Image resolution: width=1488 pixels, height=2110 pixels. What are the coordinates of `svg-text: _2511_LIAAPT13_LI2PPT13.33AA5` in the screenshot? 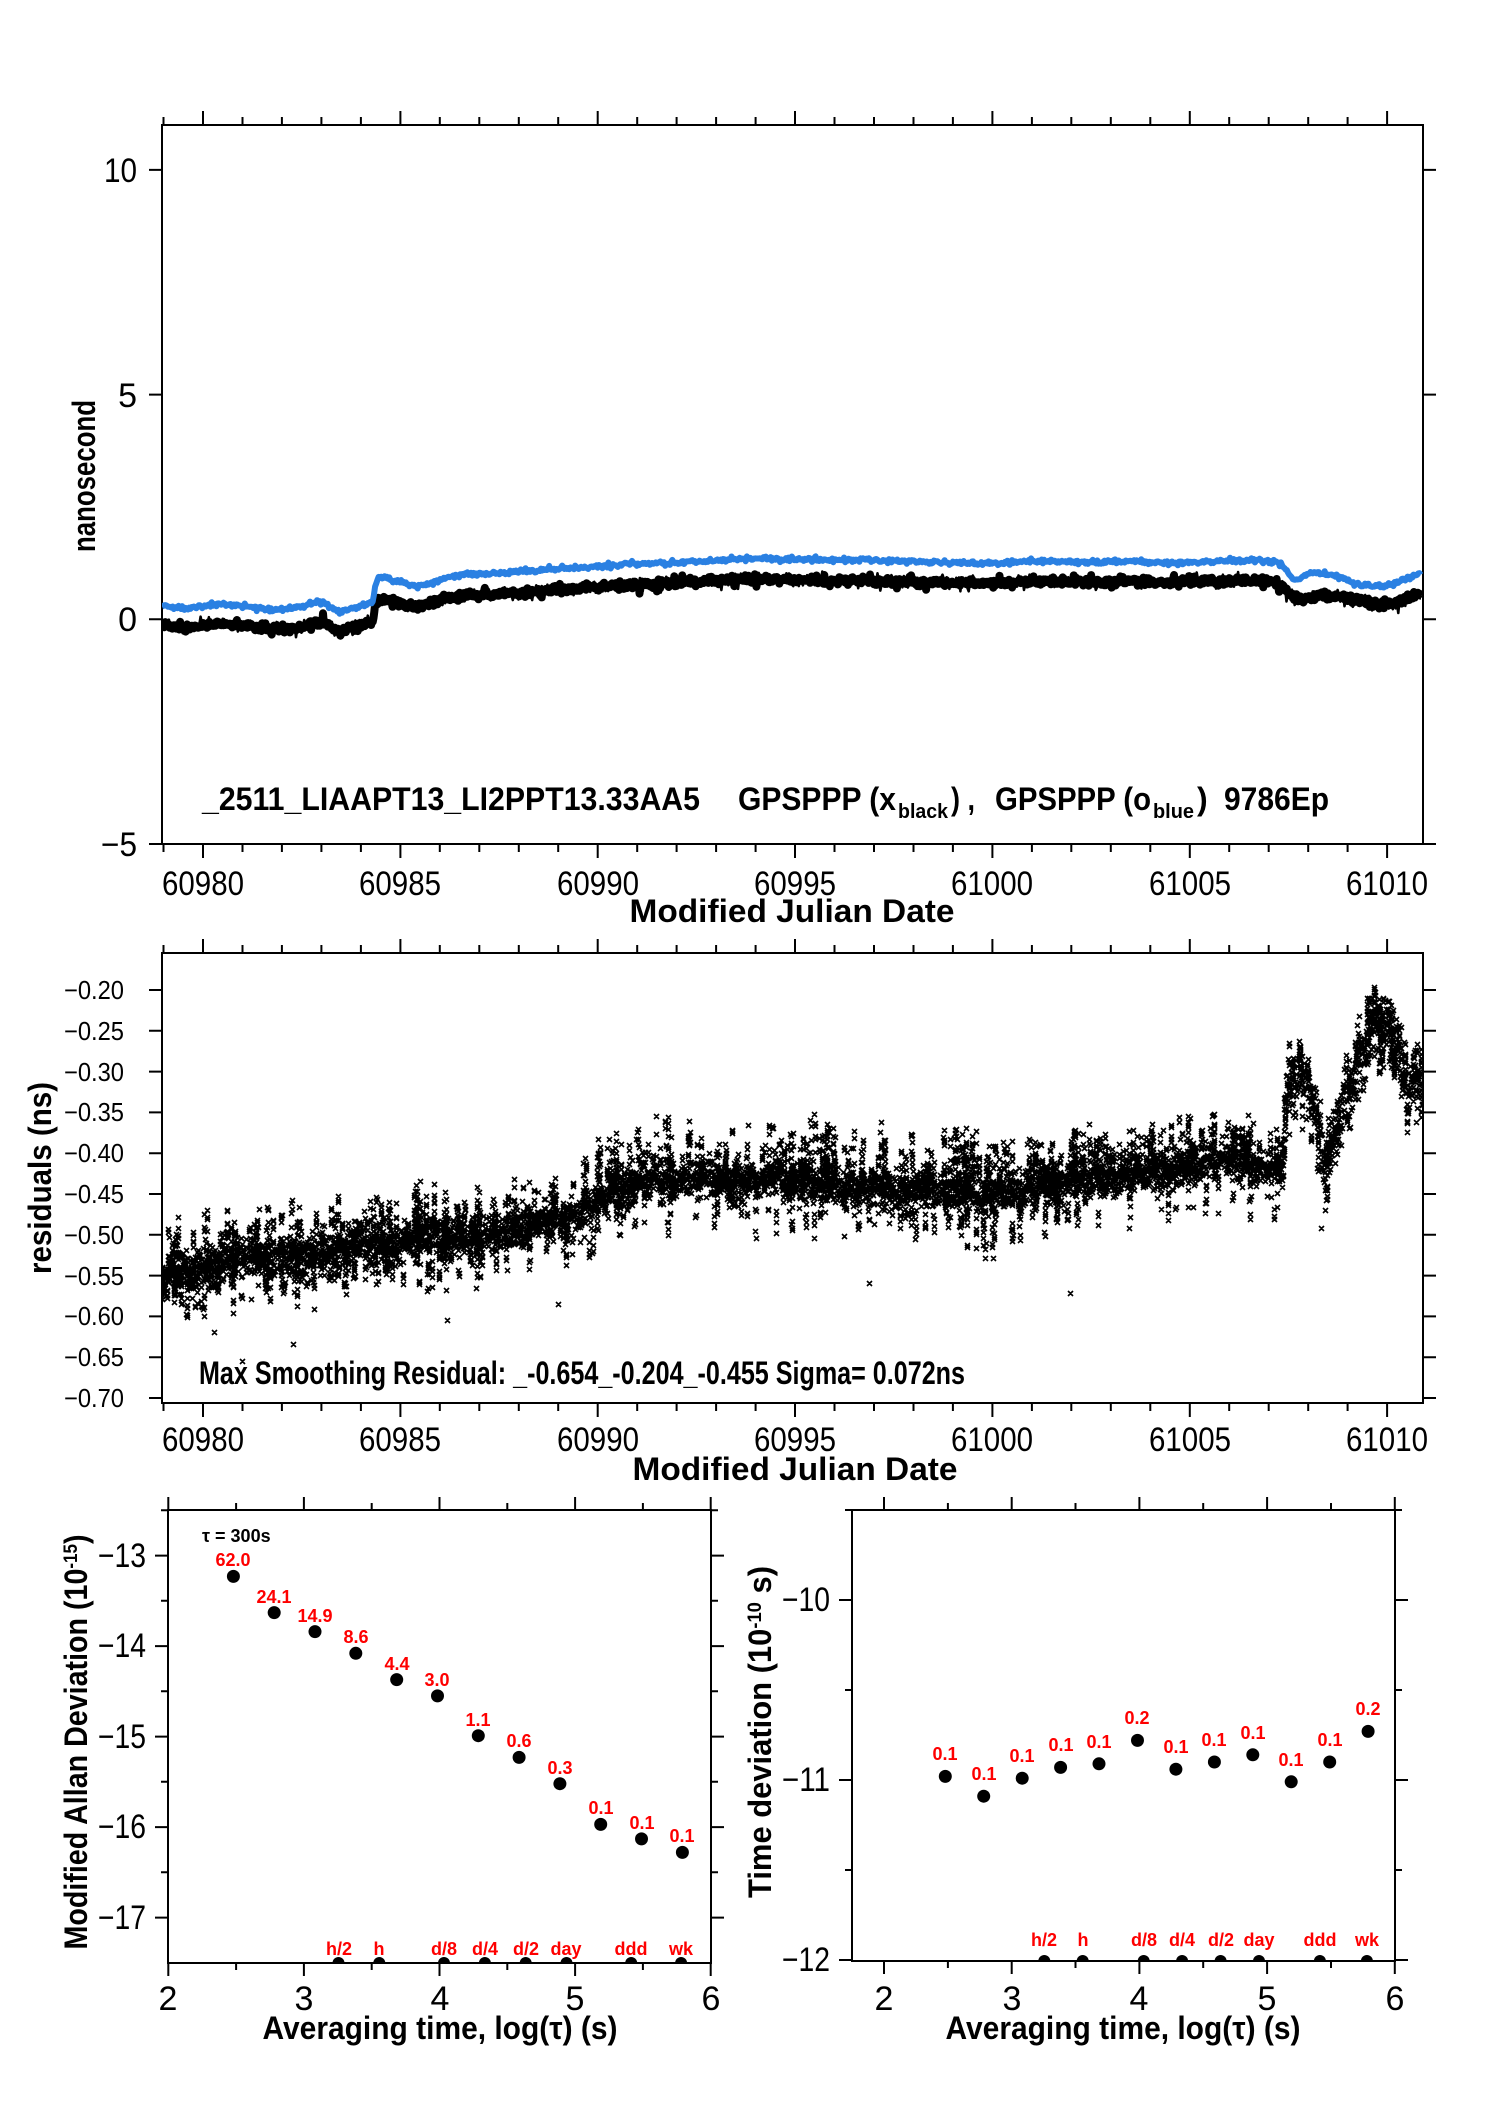 It's located at (450, 799).